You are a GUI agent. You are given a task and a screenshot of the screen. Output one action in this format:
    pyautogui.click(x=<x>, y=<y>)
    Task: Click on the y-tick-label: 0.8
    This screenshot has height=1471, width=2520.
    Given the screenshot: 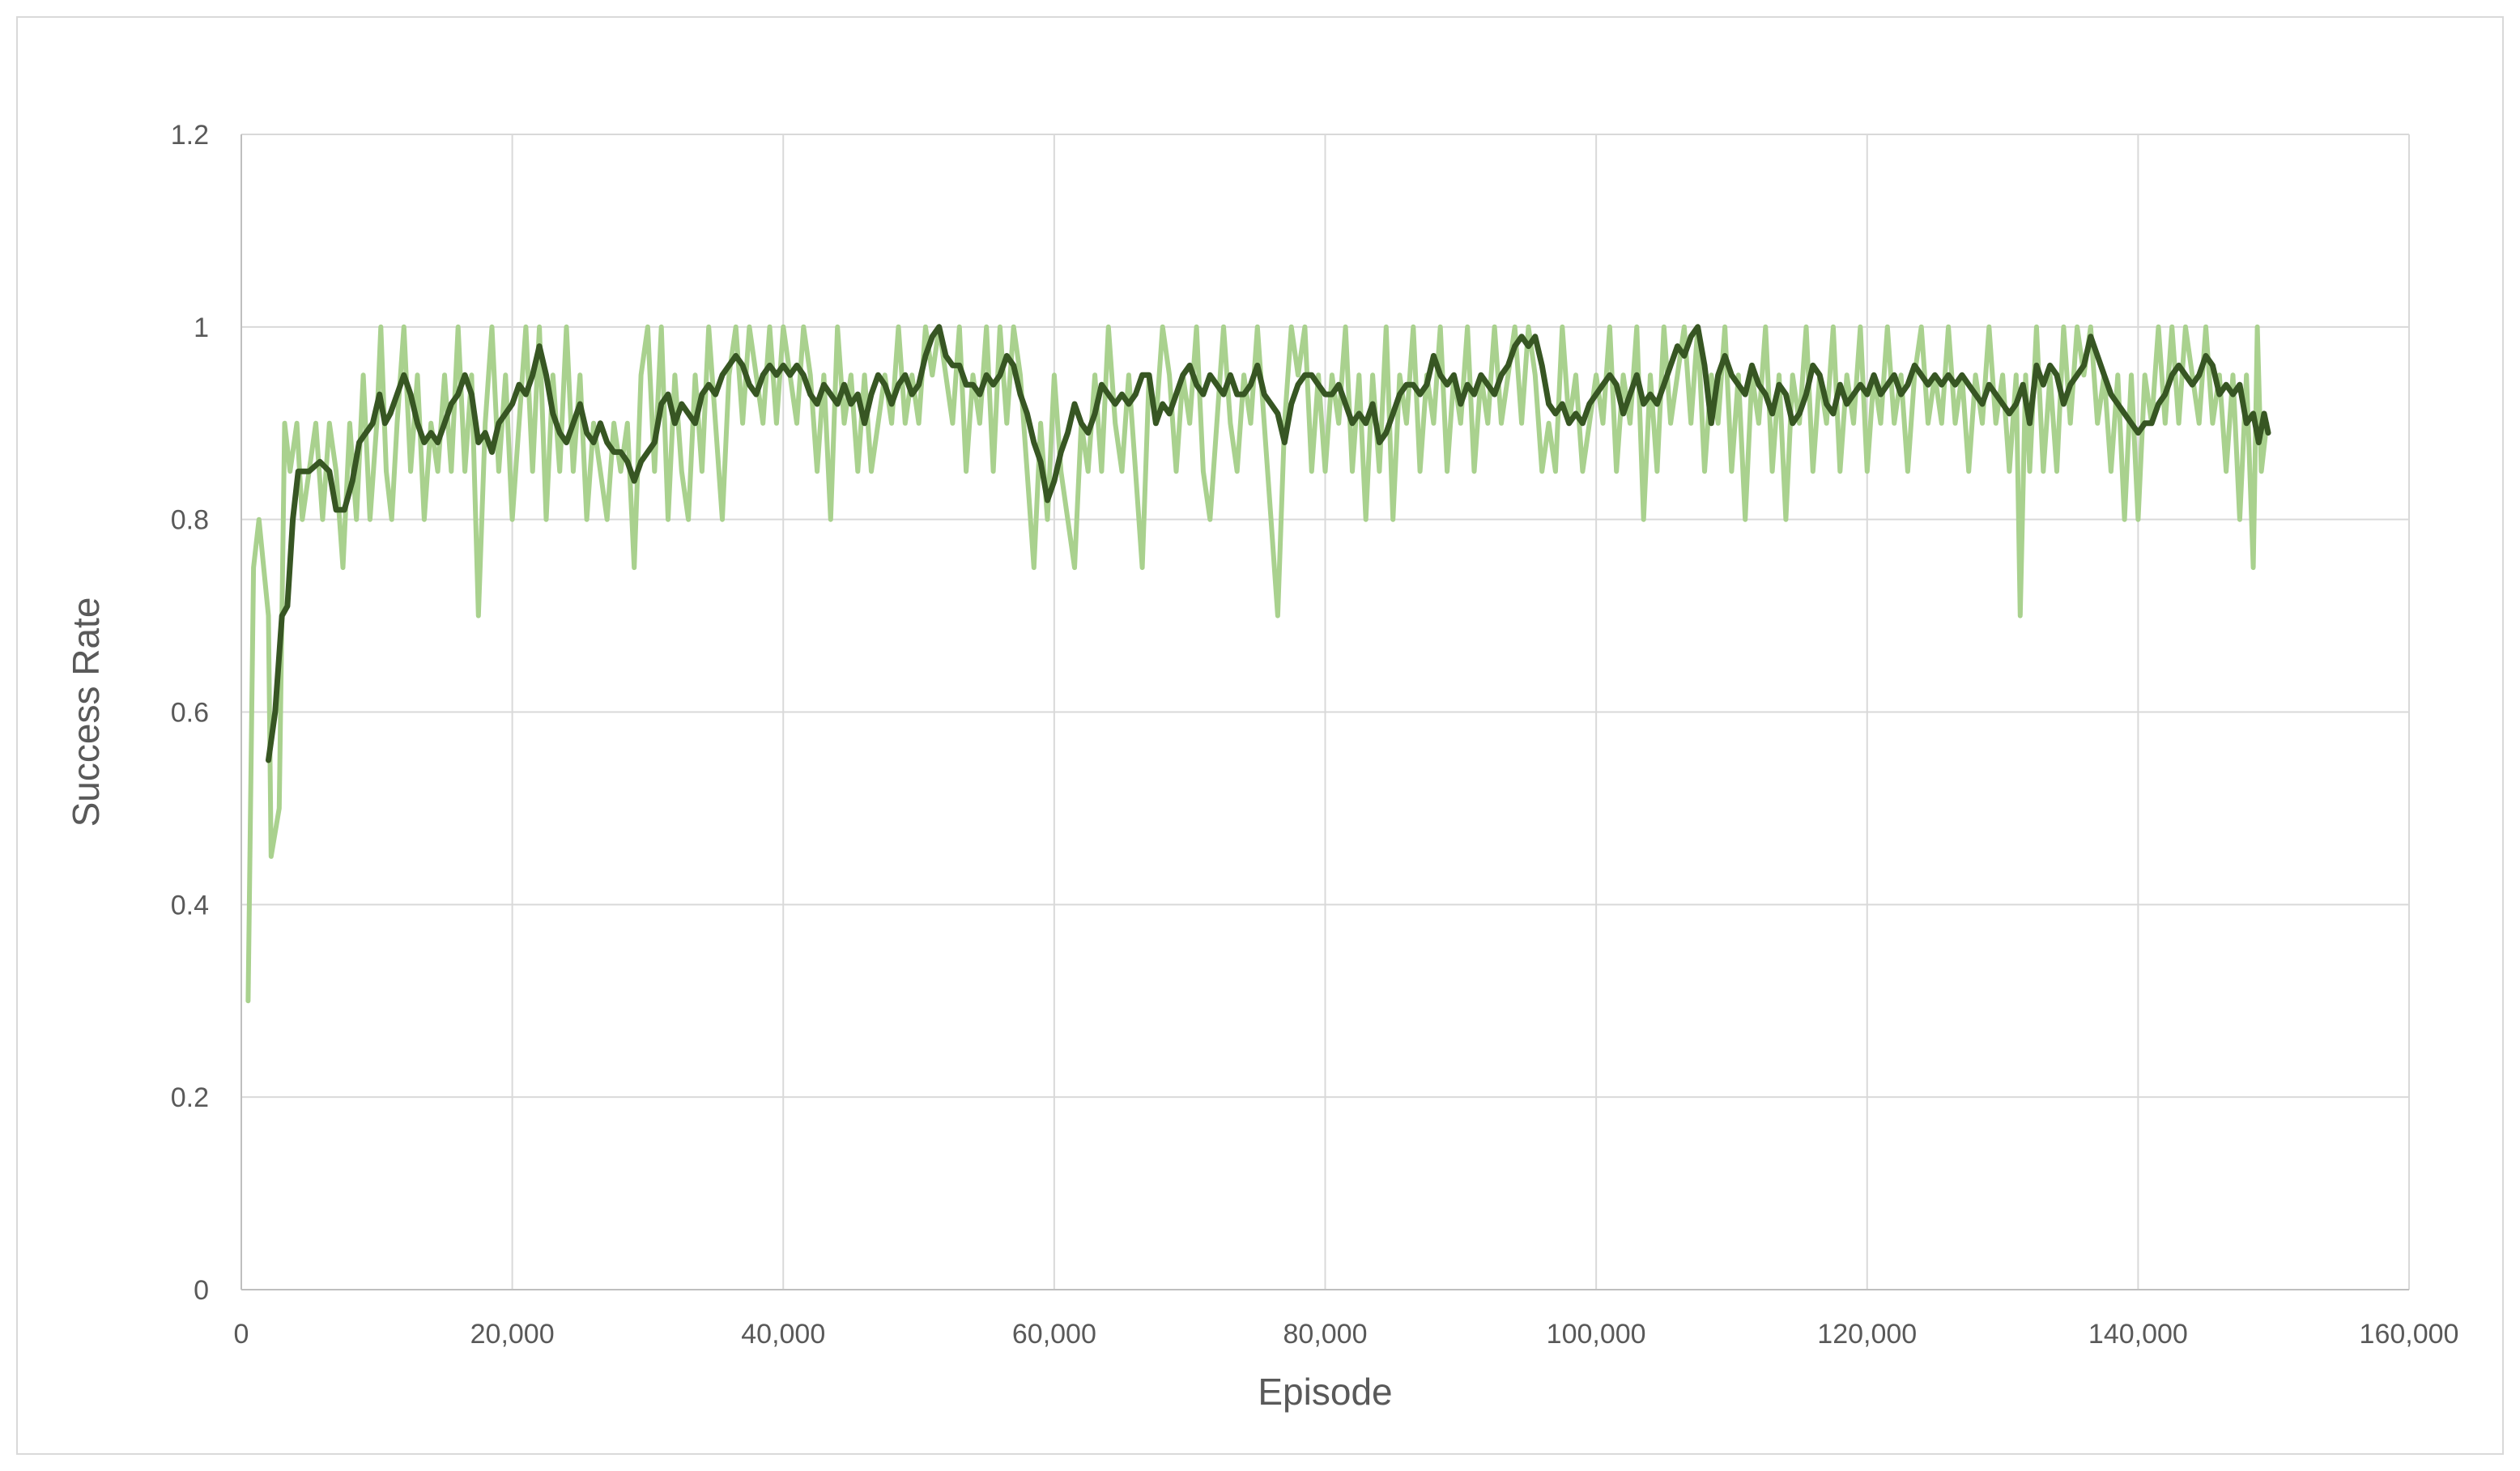 What is the action you would take?
    pyautogui.click(x=190, y=520)
    